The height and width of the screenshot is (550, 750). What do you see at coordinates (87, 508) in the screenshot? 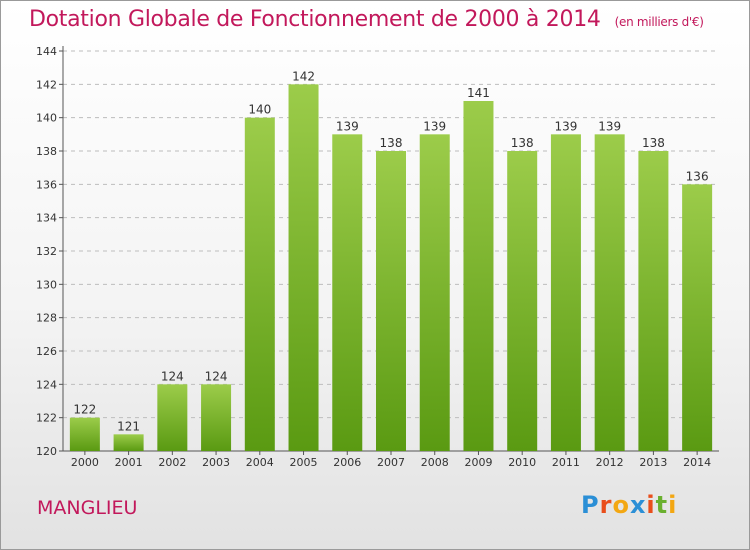
I see `commune-name: MANGLIEU` at bounding box center [87, 508].